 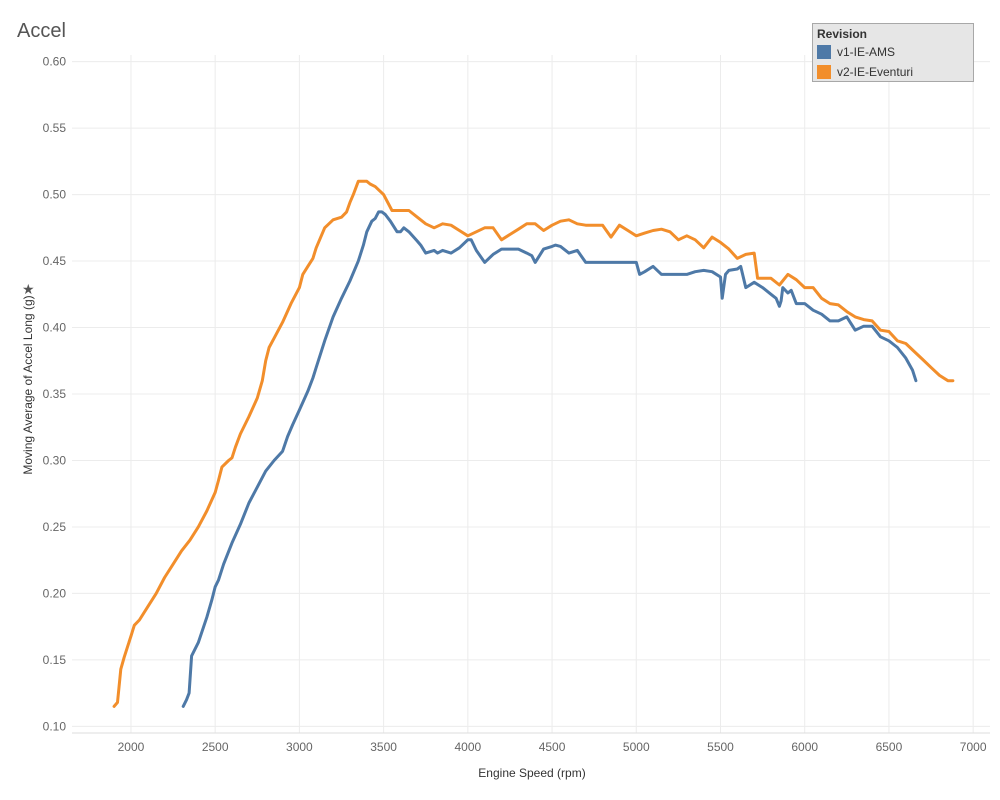 I want to click on legend-item-v1: v1-IE-AMS, so click(x=856, y=52).